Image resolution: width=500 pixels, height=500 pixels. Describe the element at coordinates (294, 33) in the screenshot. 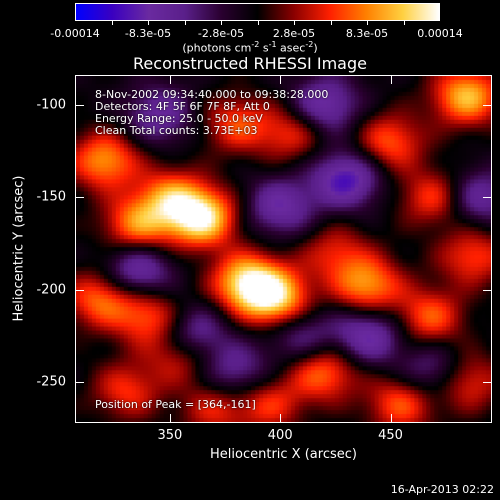

I see `colorbar-tick-label: 2.8e-05` at that location.